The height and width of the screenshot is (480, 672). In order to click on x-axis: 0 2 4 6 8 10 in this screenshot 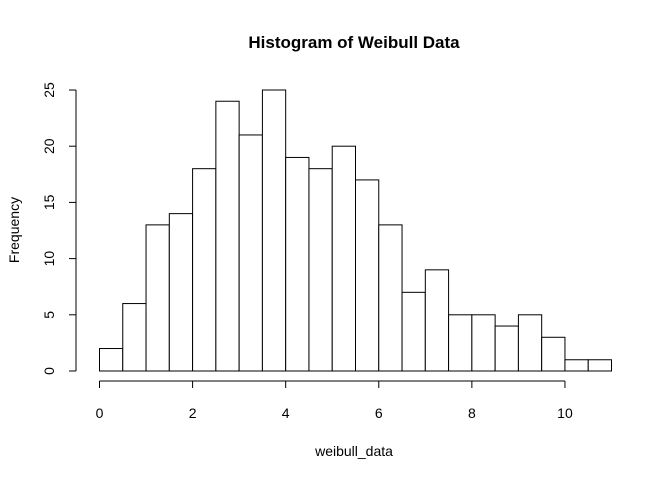, I will do `click(334, 400)`.